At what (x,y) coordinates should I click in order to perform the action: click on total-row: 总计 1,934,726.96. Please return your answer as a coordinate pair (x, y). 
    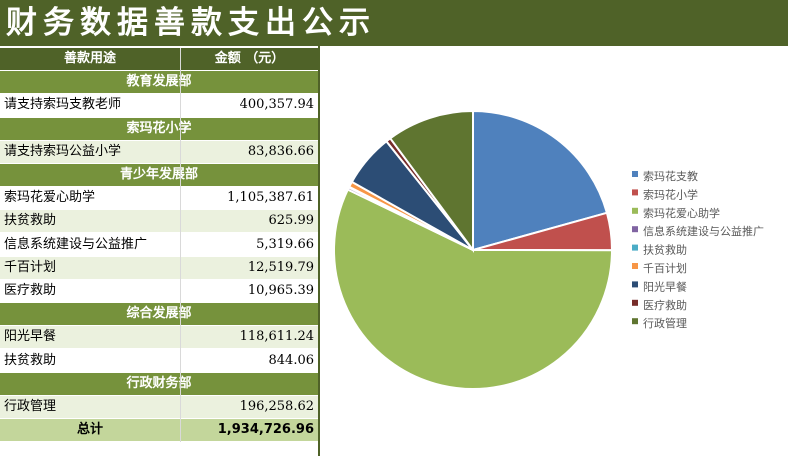
    Looking at the image, I should click on (159, 430).